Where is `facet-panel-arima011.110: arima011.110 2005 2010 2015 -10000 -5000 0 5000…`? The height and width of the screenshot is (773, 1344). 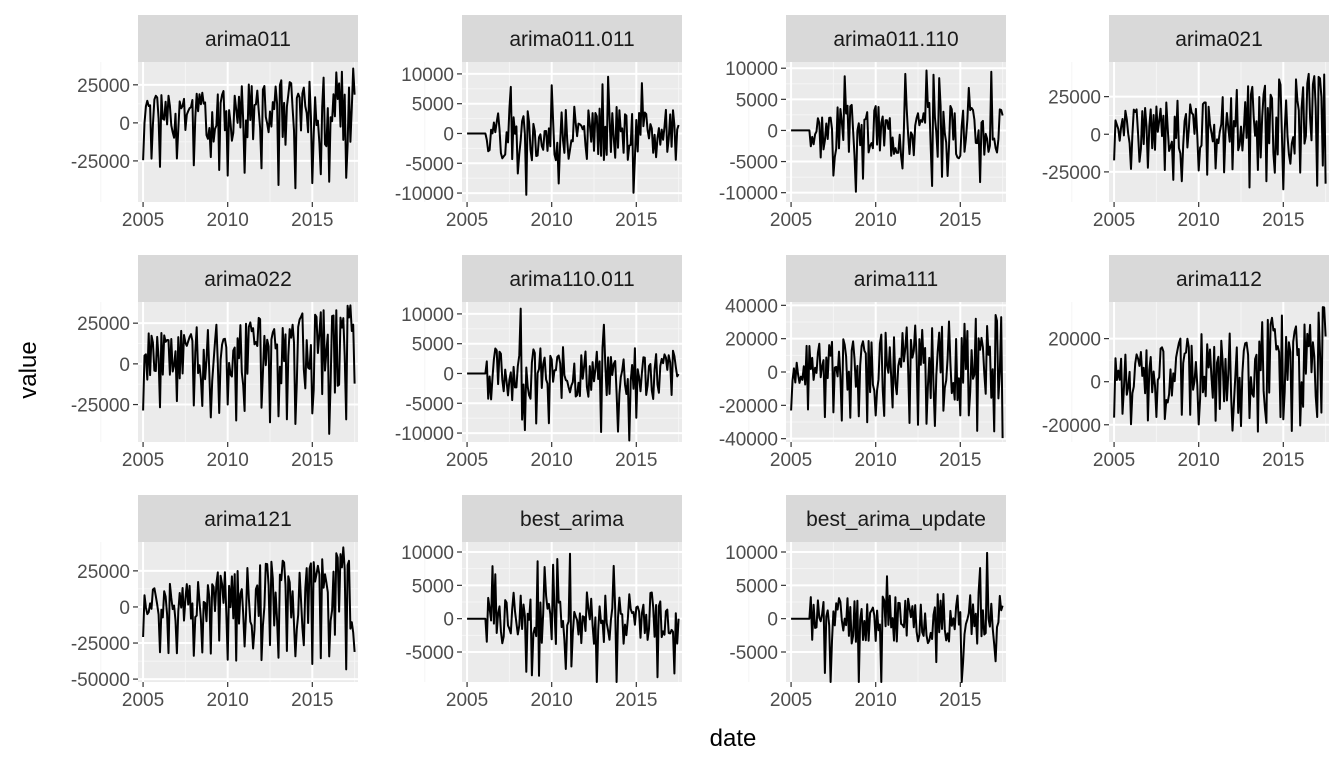 facet-panel-arima011.110: arima011.110 2005 2010 2015 -10000 -5000 0 5000… is located at coordinates (862, 123).